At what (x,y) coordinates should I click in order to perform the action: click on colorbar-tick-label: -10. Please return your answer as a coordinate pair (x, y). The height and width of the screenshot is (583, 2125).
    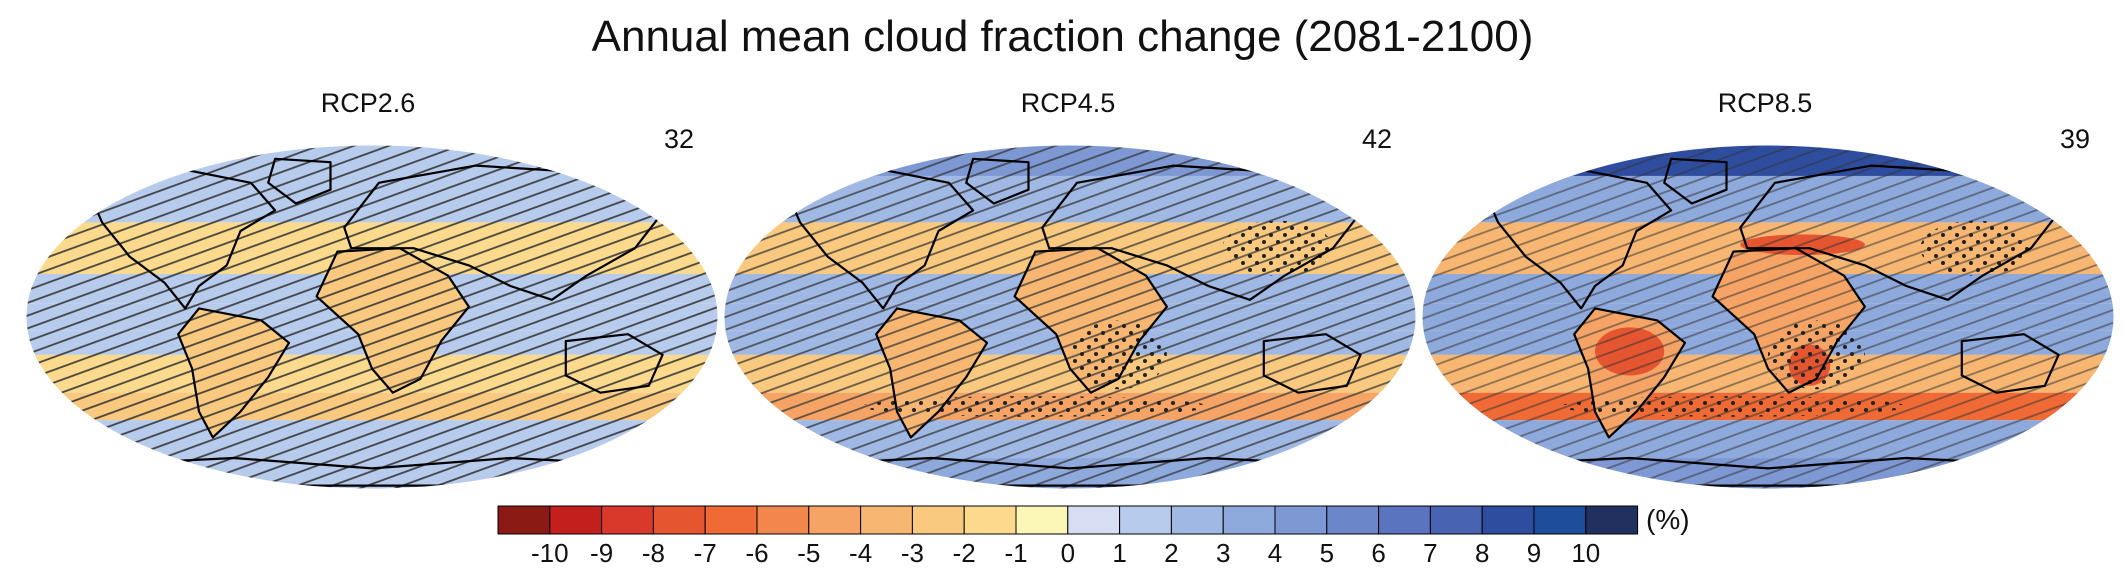
    Looking at the image, I should click on (550, 553).